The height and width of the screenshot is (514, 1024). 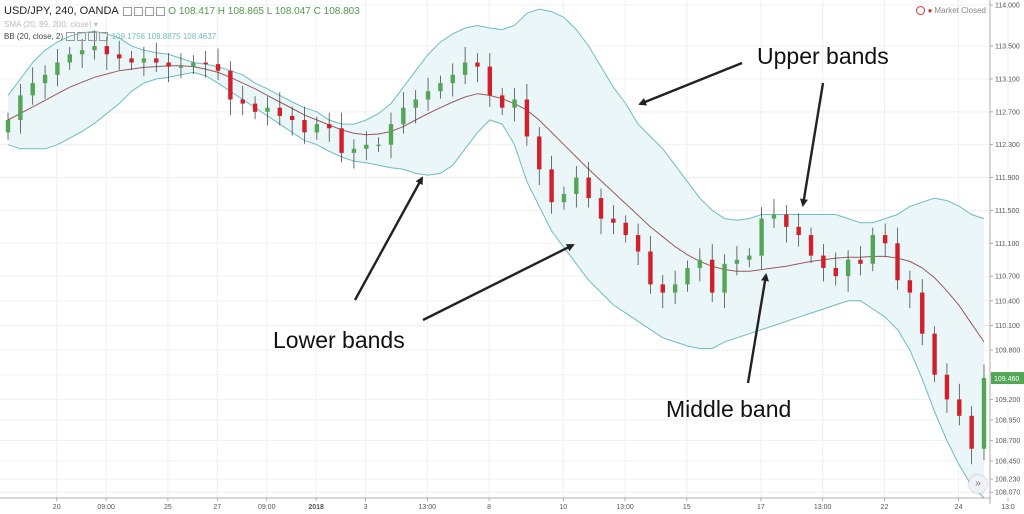 What do you see at coordinates (885, 507) in the screenshot?
I see `x-tick-label: 22` at bounding box center [885, 507].